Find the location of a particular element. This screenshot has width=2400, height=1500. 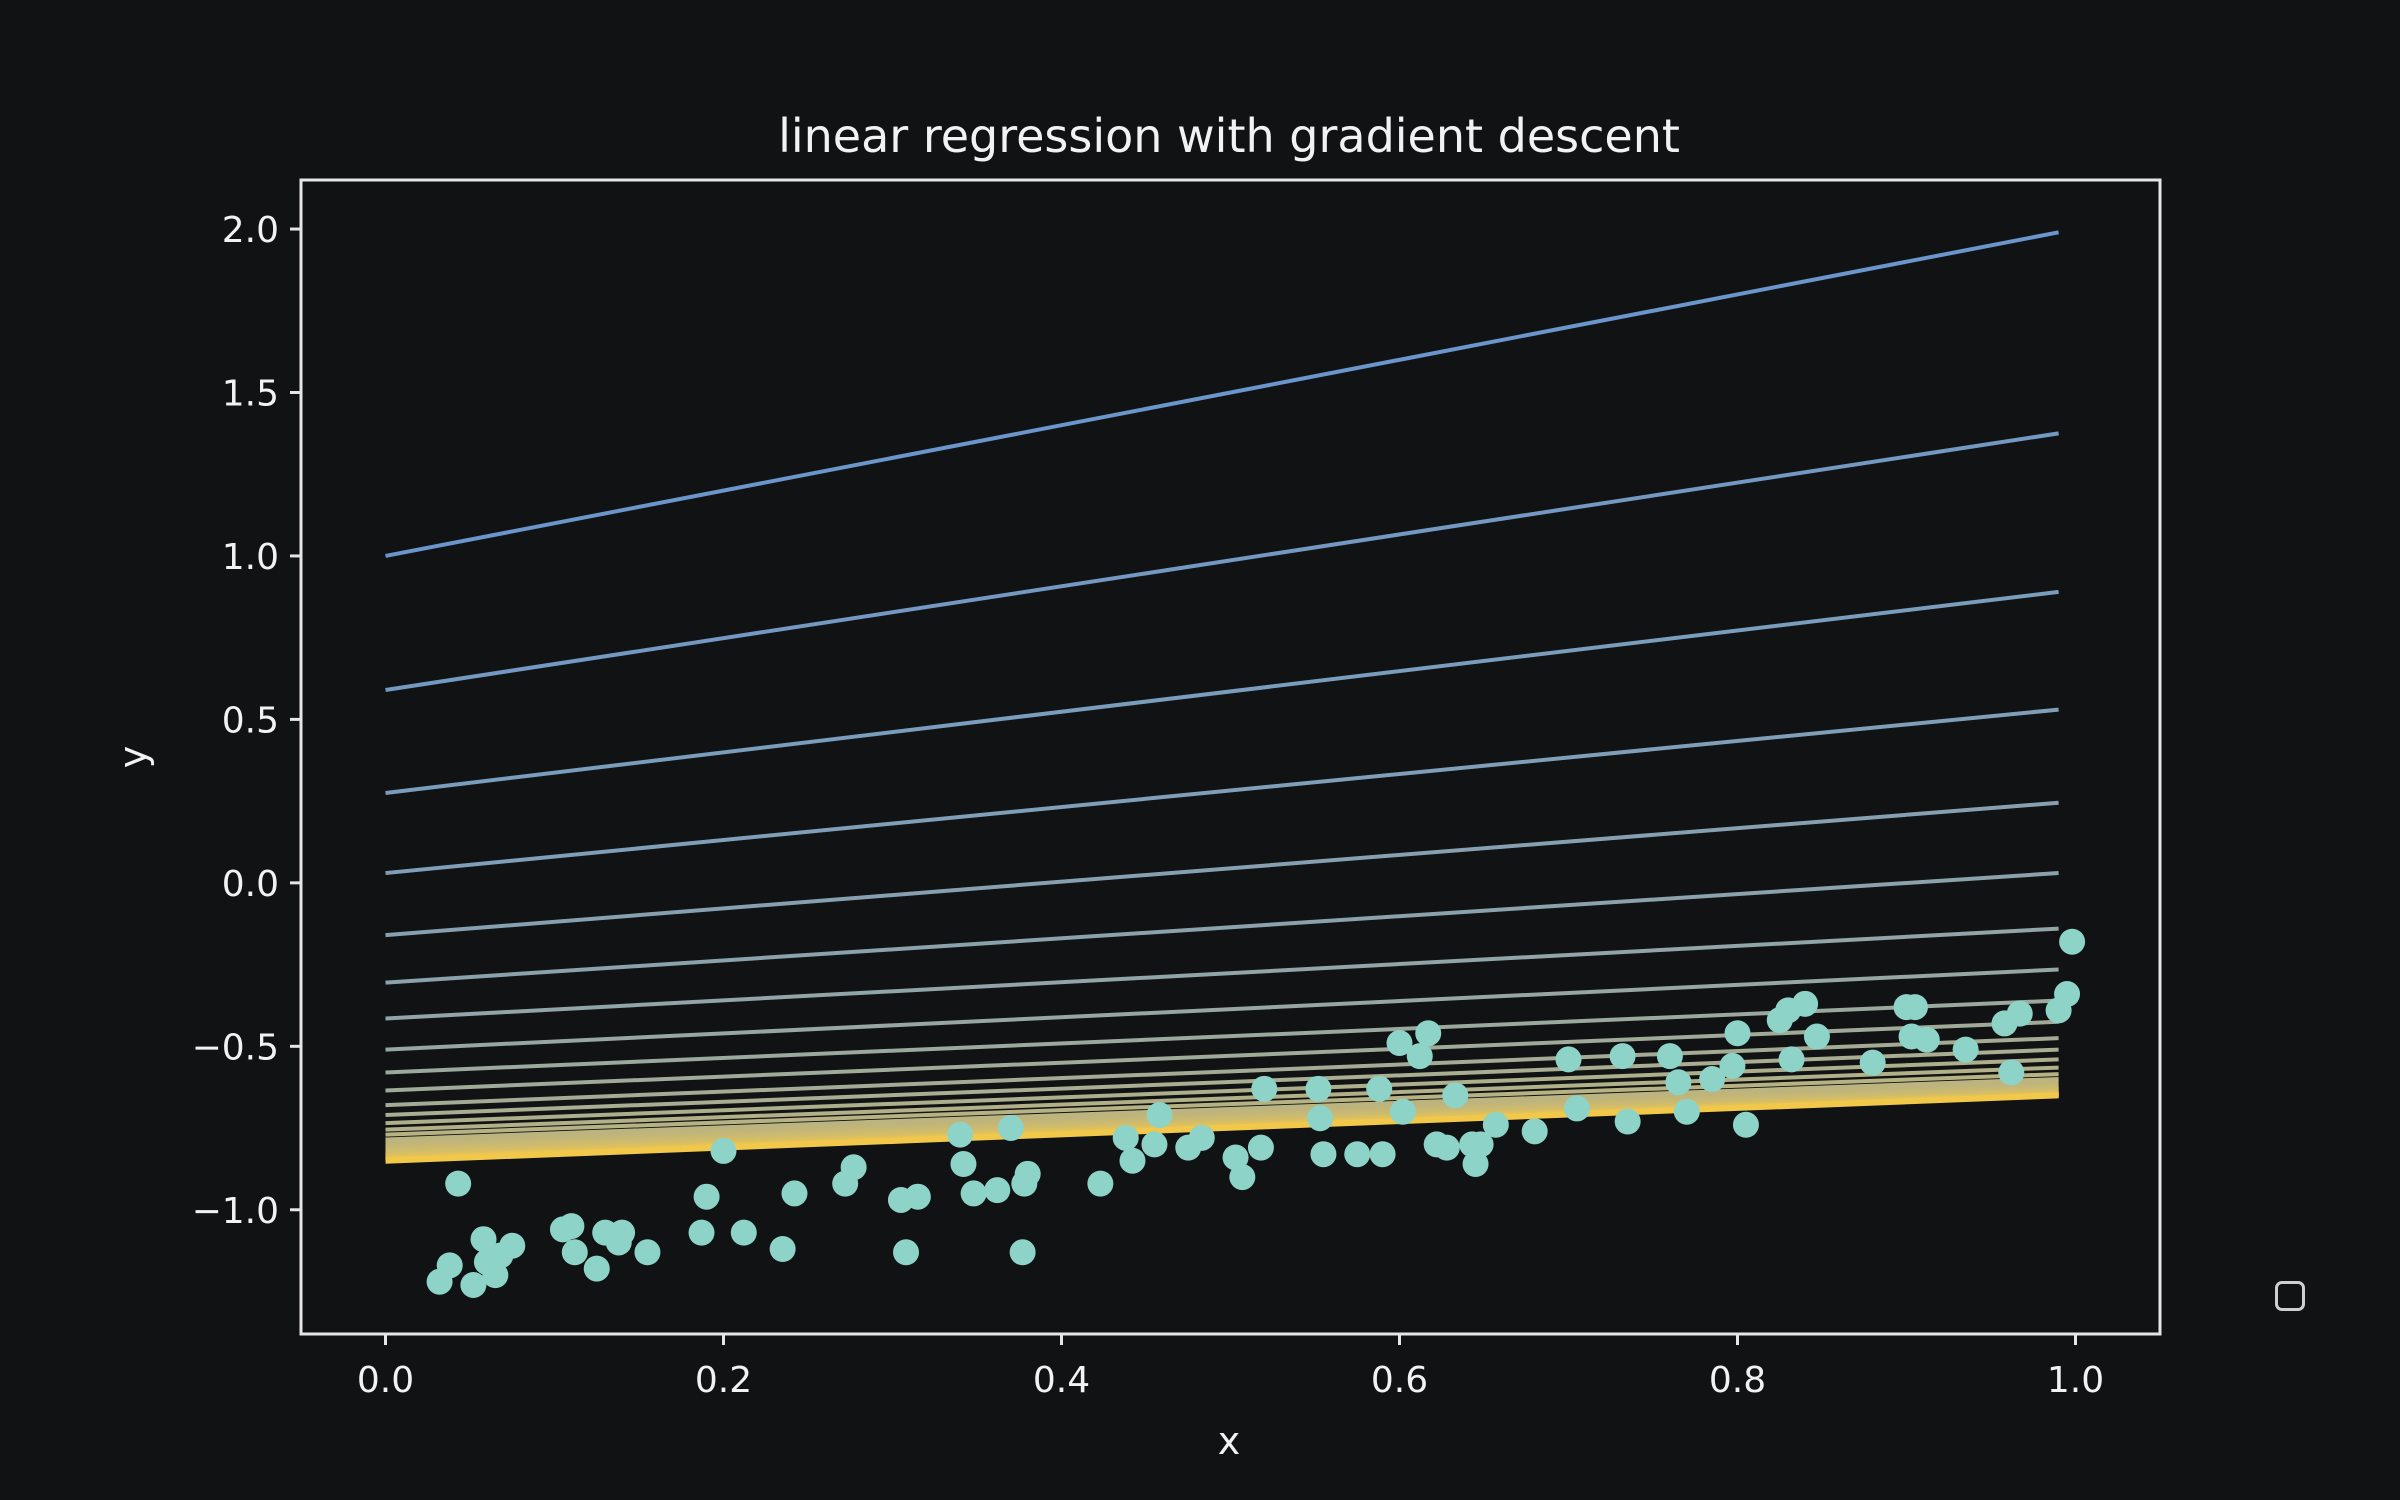

legend-box is located at coordinates (2290, 1296).